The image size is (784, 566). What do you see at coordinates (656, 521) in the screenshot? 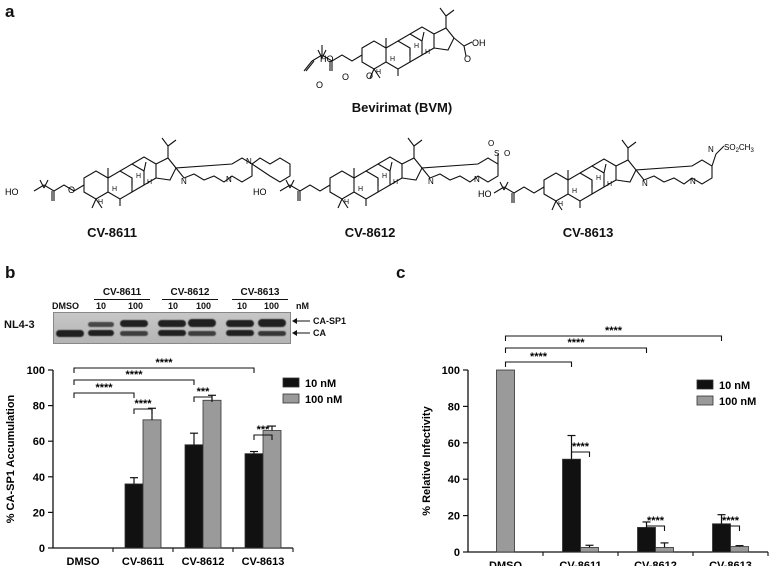
I see `c-sig-label-4: ****` at bounding box center [656, 521].